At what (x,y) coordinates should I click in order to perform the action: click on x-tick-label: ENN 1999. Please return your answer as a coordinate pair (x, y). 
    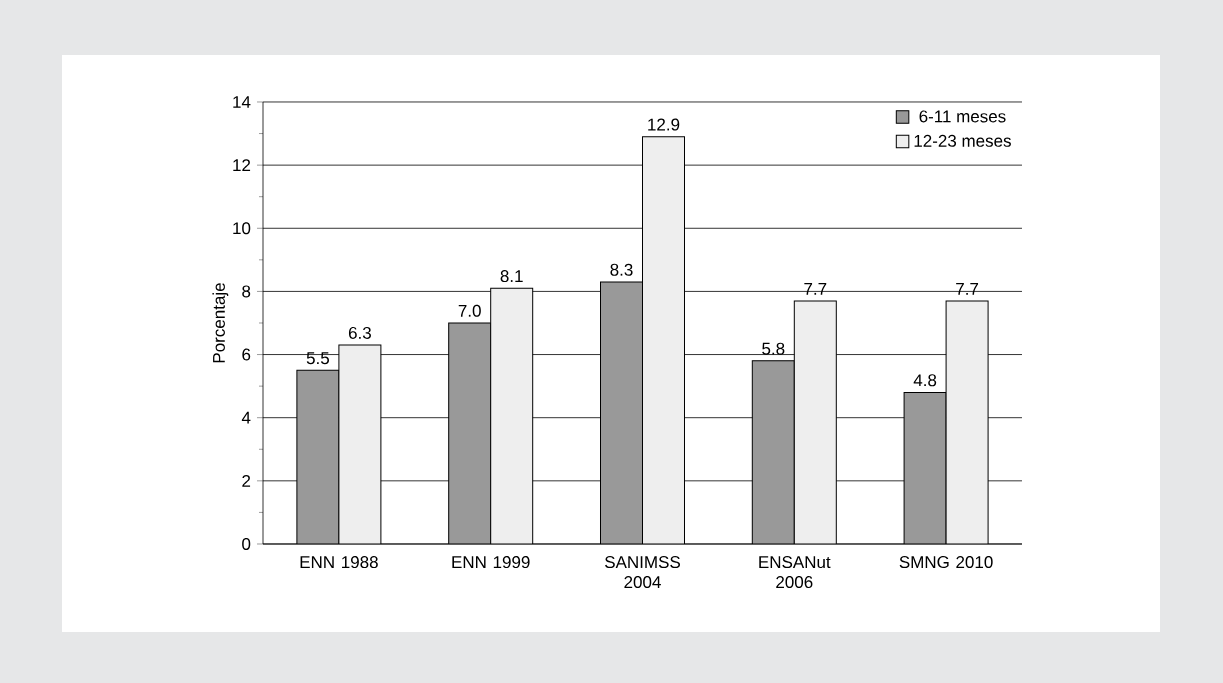
    Looking at the image, I should click on (491, 562).